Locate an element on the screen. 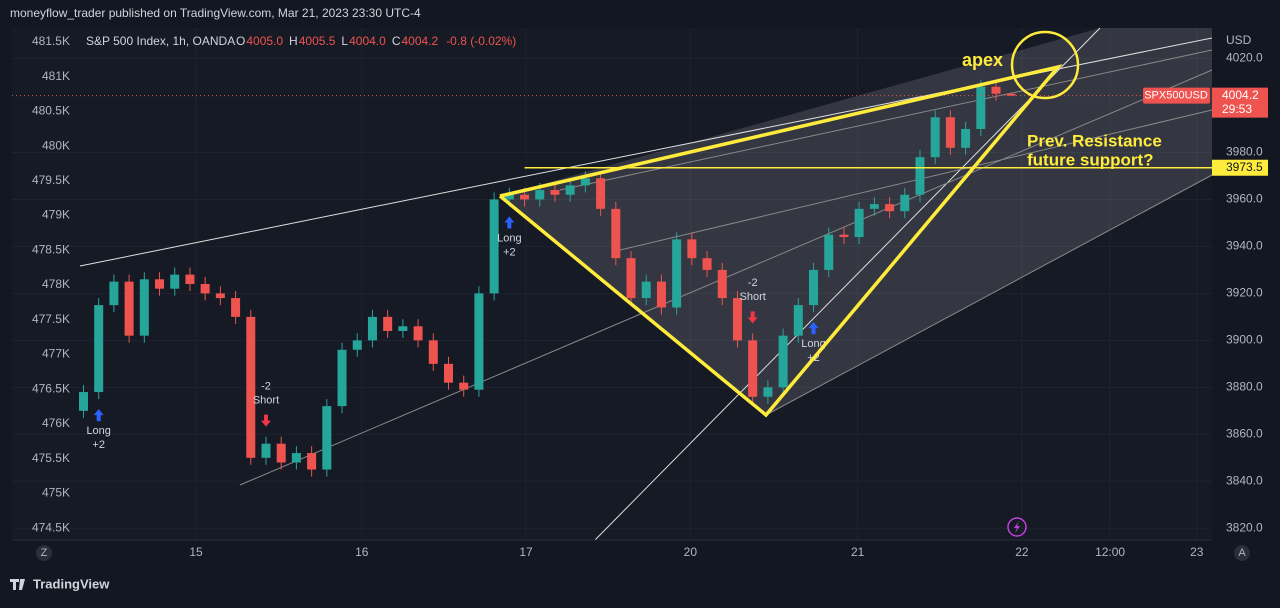 This screenshot has height=608, width=1280. ohlc-value: 4005.0 is located at coordinates (264, 41).